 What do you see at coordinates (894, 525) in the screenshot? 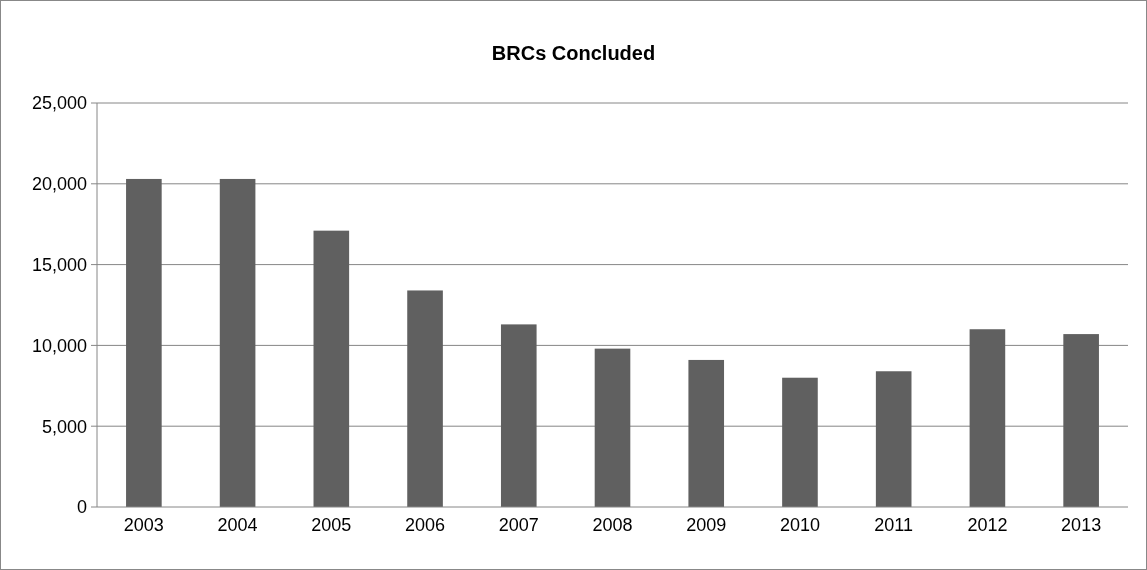
I see `x-tick-label: 2011` at bounding box center [894, 525].